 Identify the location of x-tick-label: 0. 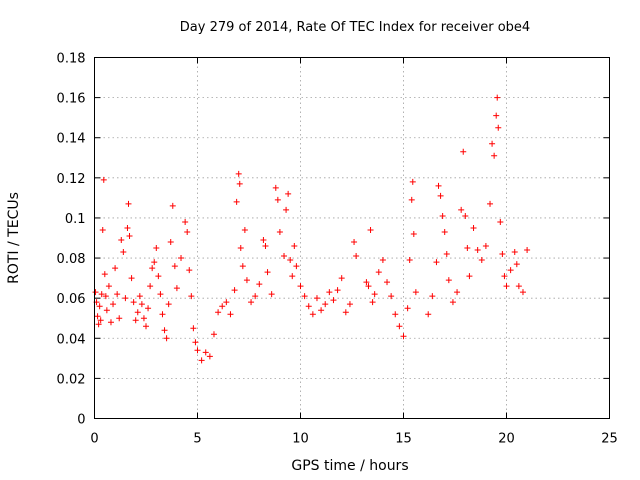
(94, 439).